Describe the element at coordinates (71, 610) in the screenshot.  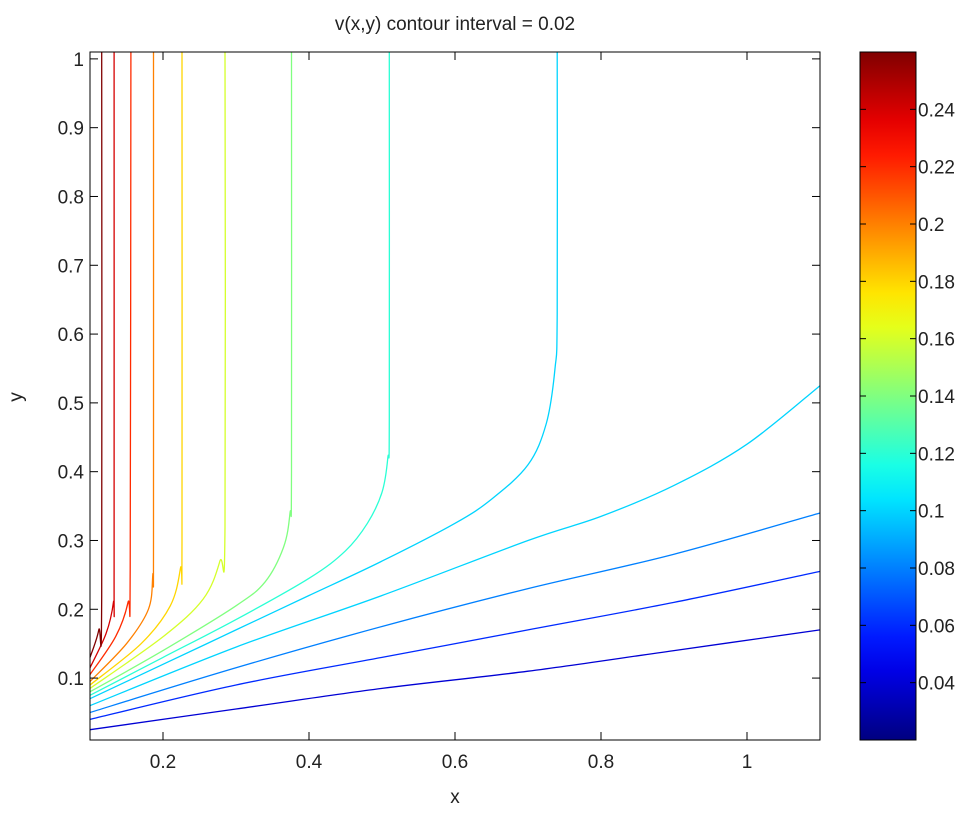
I see `y-tick-label: 0.2` at that location.